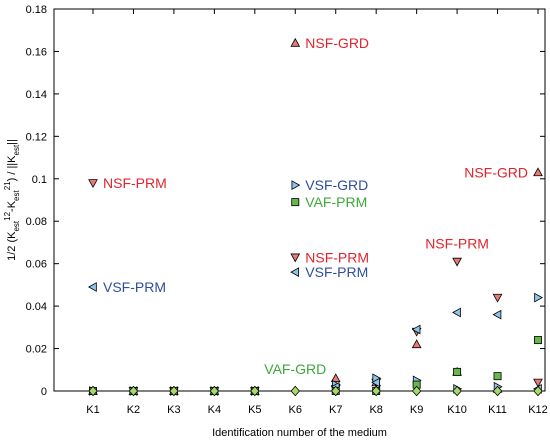  Describe the element at coordinates (457, 262) in the screenshot. I see `data-point-nsf-prm-k10` at that location.